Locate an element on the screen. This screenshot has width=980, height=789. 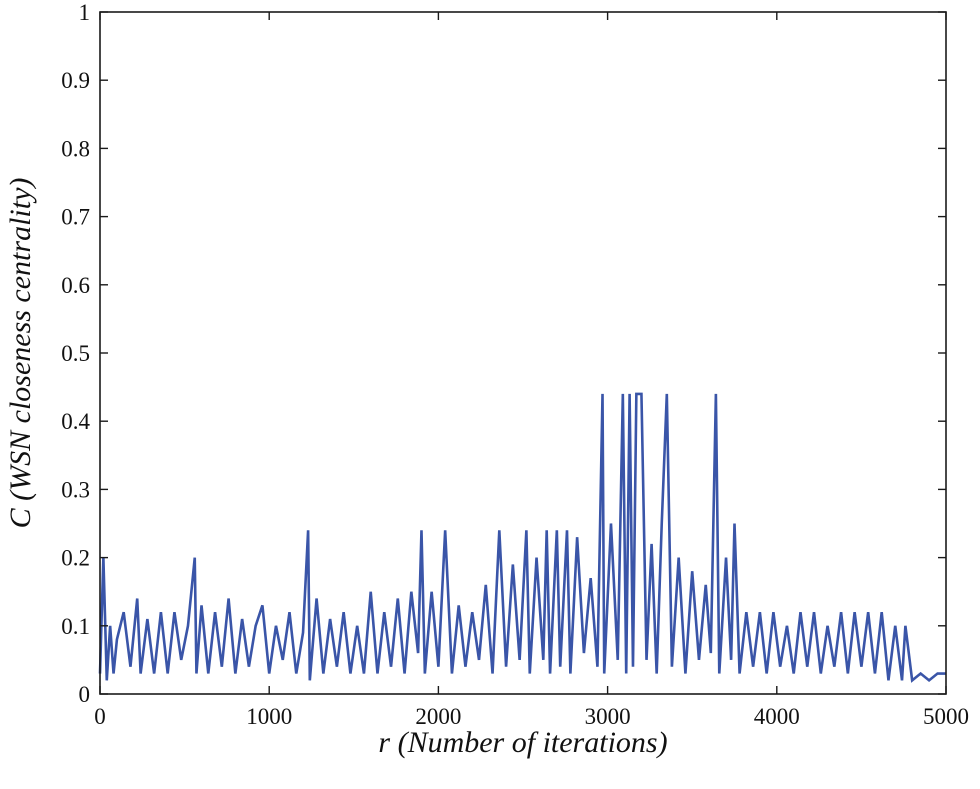
x-tick-label: 0 is located at coordinates (100, 716).